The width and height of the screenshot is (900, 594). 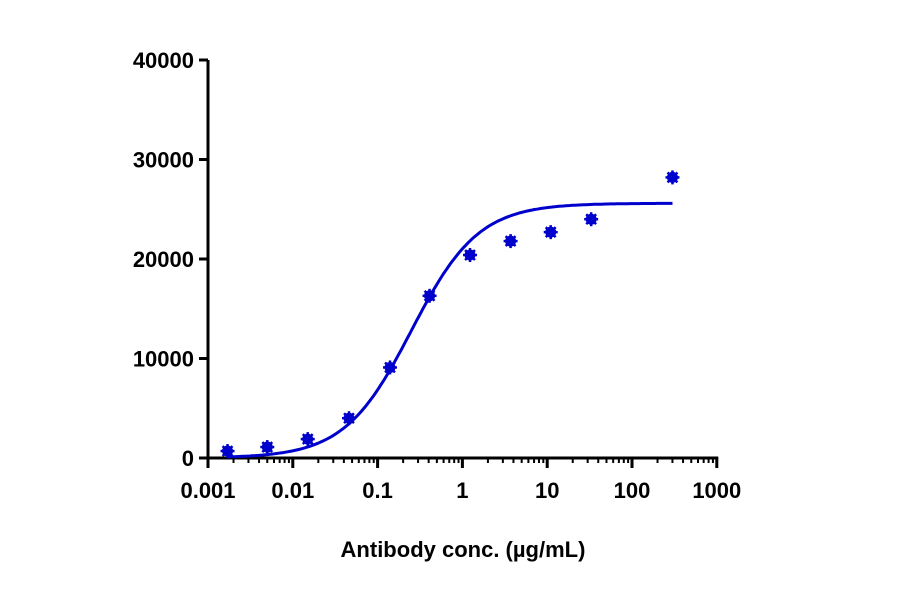 What do you see at coordinates (462, 490) in the screenshot?
I see `x-tick-label: 1` at bounding box center [462, 490].